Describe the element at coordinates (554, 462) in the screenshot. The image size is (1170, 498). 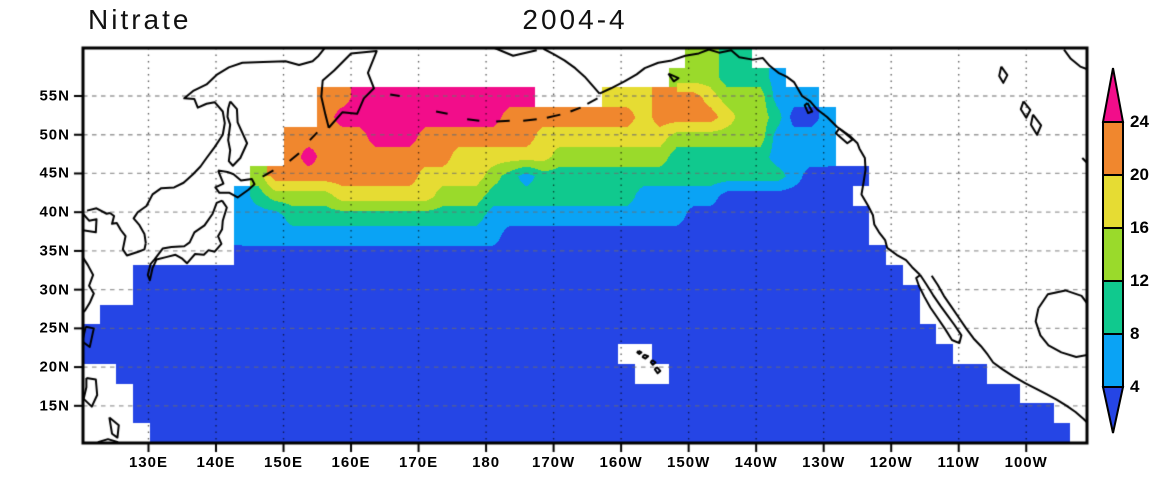
I see `x-tick-label-170W: 170W` at that location.